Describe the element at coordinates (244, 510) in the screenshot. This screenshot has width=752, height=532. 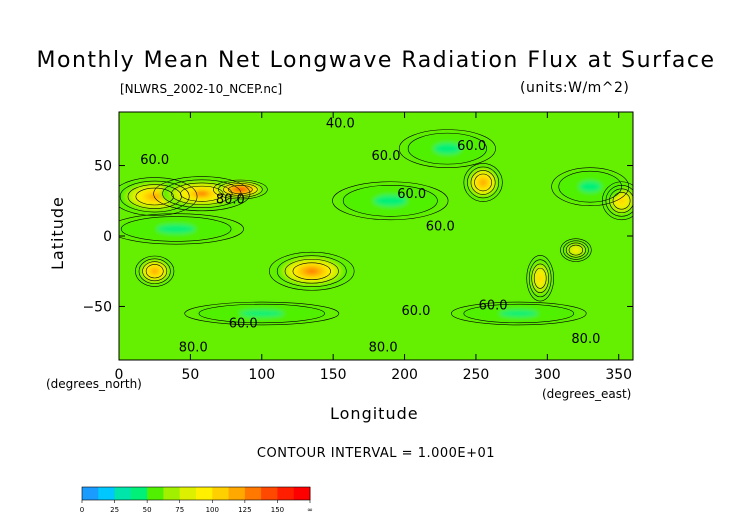
I see `colorbar-label-5: 125` at that location.